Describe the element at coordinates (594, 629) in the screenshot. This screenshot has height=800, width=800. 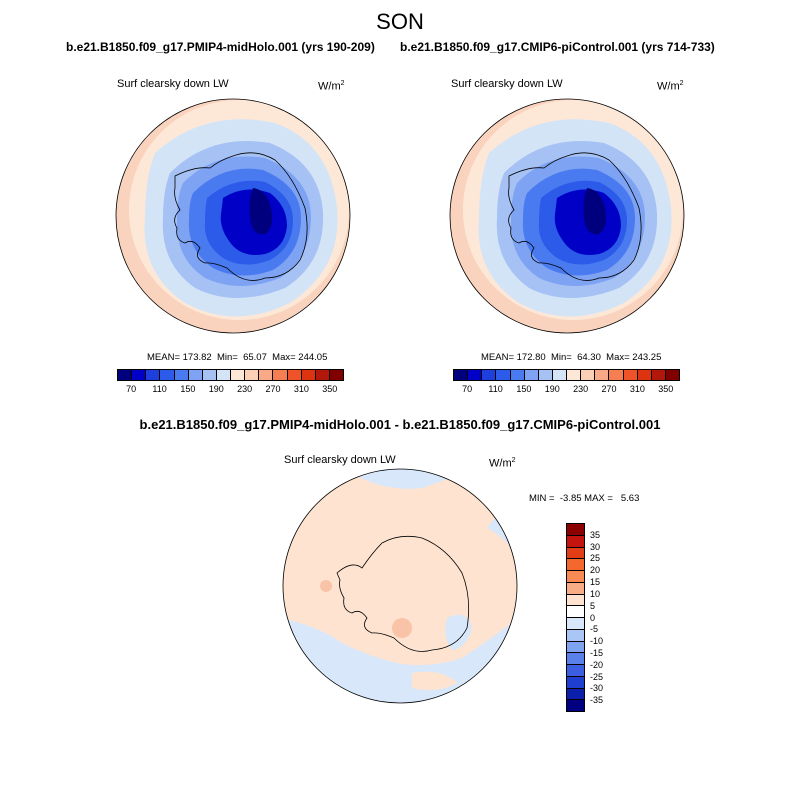
I see `colorbar-tick-label: -5` at that location.